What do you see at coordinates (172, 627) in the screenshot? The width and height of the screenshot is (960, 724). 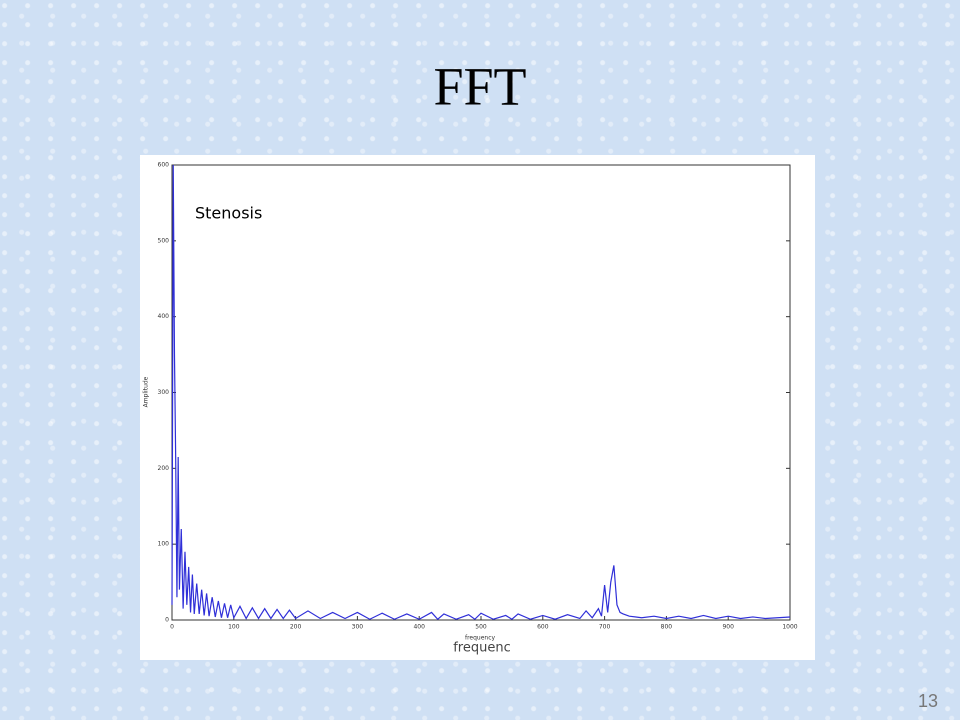 I see `x-tick-label: 0` at bounding box center [172, 627].